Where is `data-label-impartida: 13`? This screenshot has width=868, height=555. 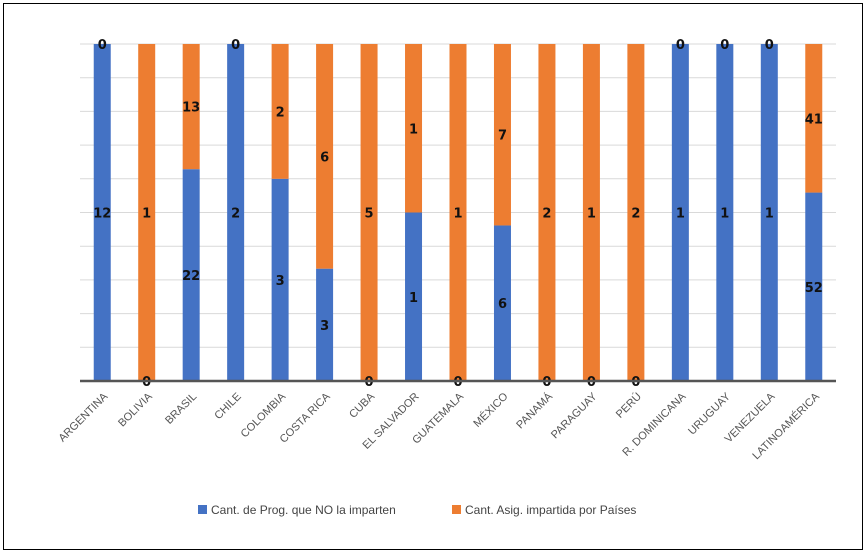
data-label-impartida: 13 is located at coordinates (191, 108).